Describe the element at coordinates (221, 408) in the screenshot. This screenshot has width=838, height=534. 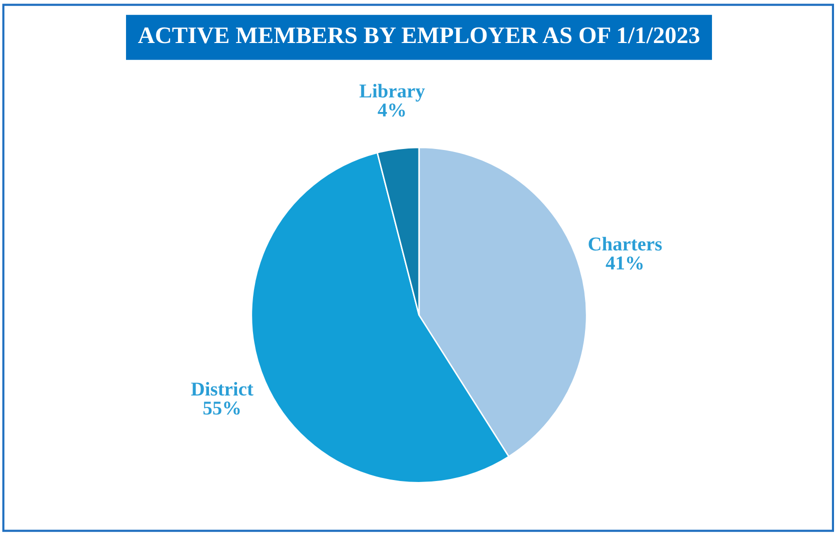
I see `data-label: 55%` at that location.